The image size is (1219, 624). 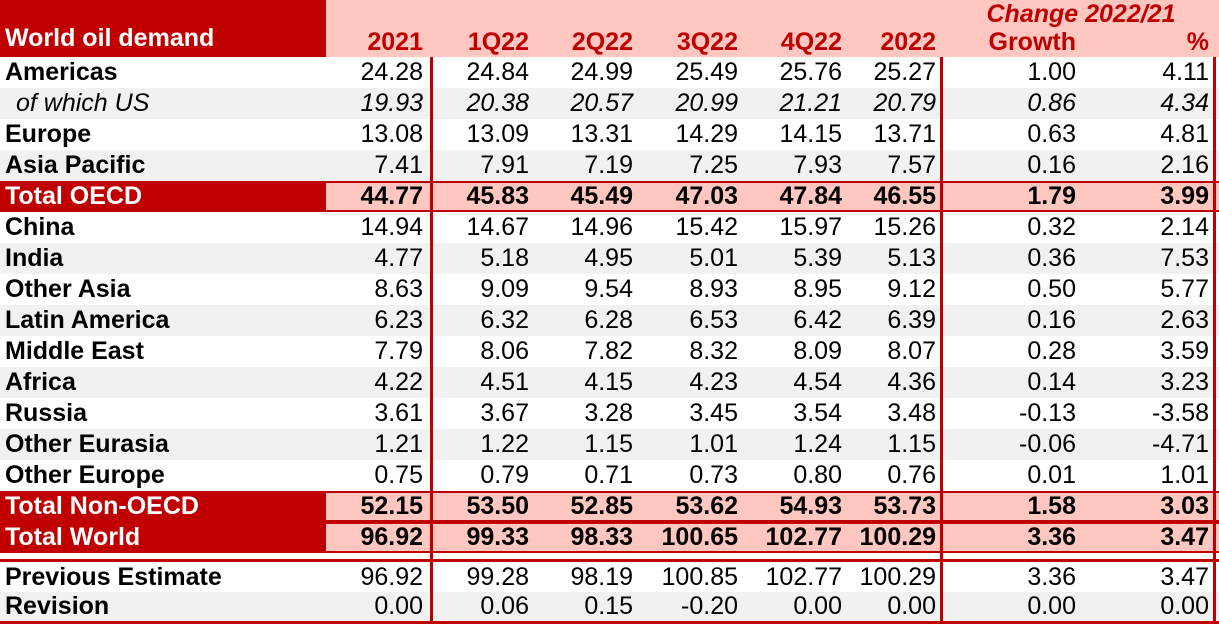 I want to click on row-label: Africa, so click(x=163, y=382).